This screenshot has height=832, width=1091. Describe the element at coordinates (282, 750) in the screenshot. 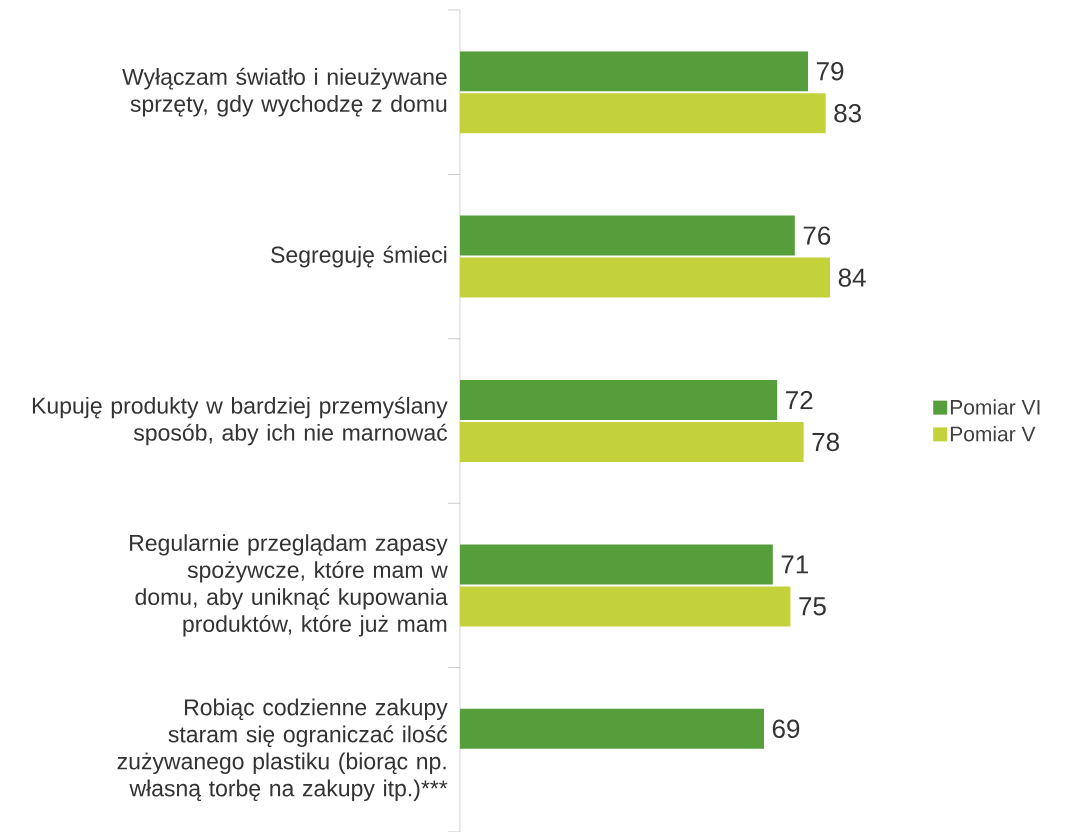

I see `y-tick-label: Robiąc codzienne zakupy staram się ograniczać ilość zużywanego plastiku (biorąc np. własną torbę na zakupy itp.)***` at that location.